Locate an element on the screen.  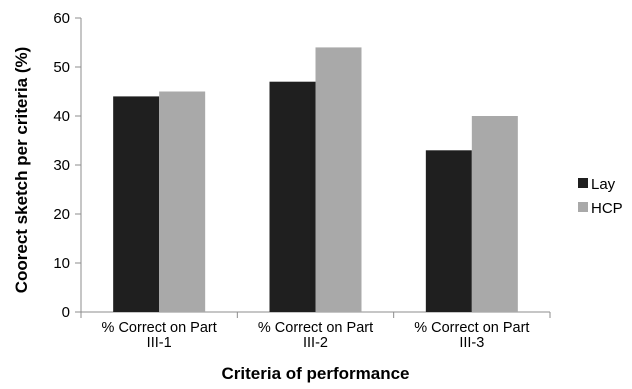
x-axis-title: Criteria of performance is located at coordinates (316, 373).